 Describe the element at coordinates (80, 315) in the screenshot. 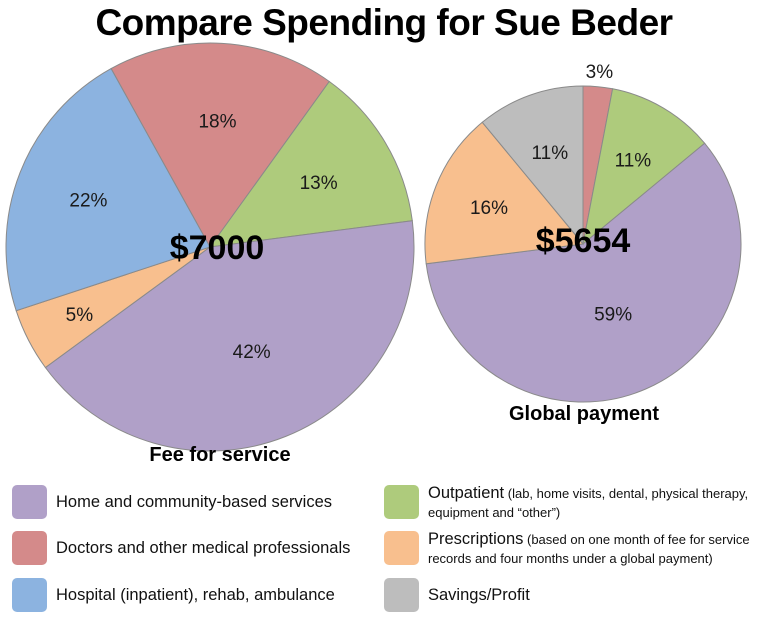

I see `slice-percent-label: 5%` at that location.